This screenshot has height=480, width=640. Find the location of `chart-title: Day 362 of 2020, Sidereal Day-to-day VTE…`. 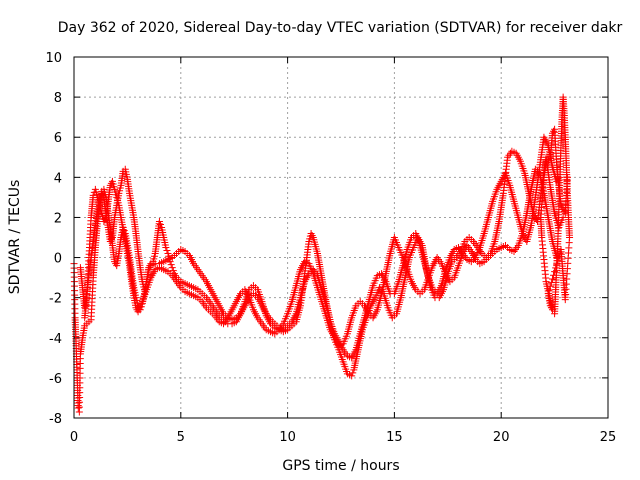

chart-title: Day 362 of 2020, Sidereal Day-to-day VTE… is located at coordinates (340, 28).